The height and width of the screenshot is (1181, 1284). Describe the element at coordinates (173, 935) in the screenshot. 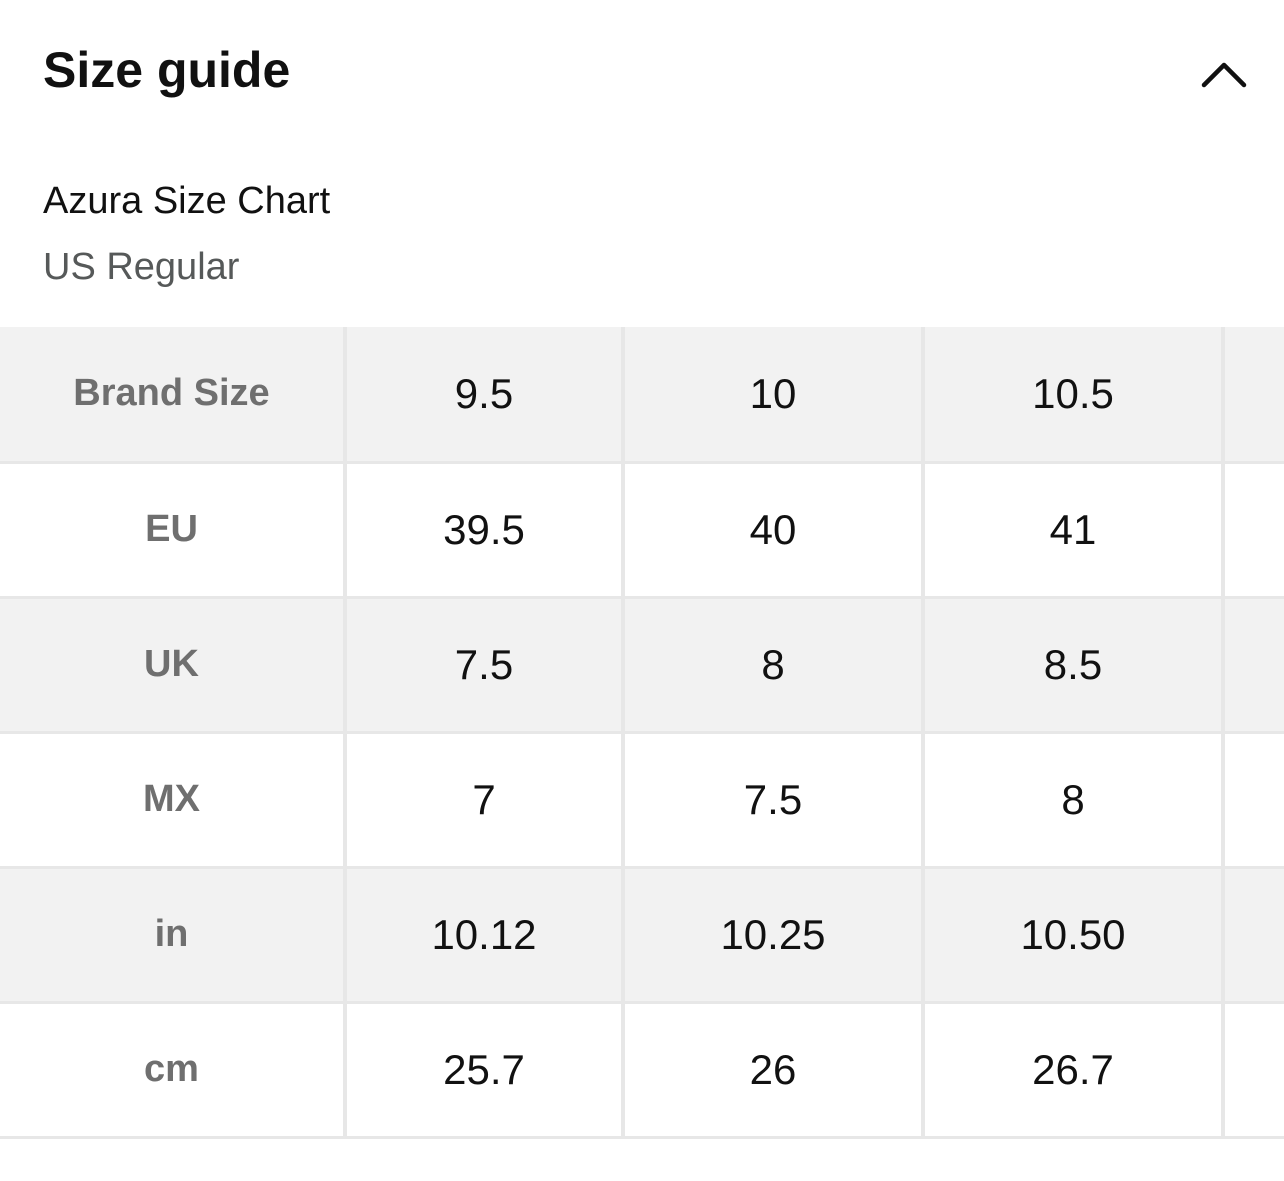

I see `row-label: in` at that location.